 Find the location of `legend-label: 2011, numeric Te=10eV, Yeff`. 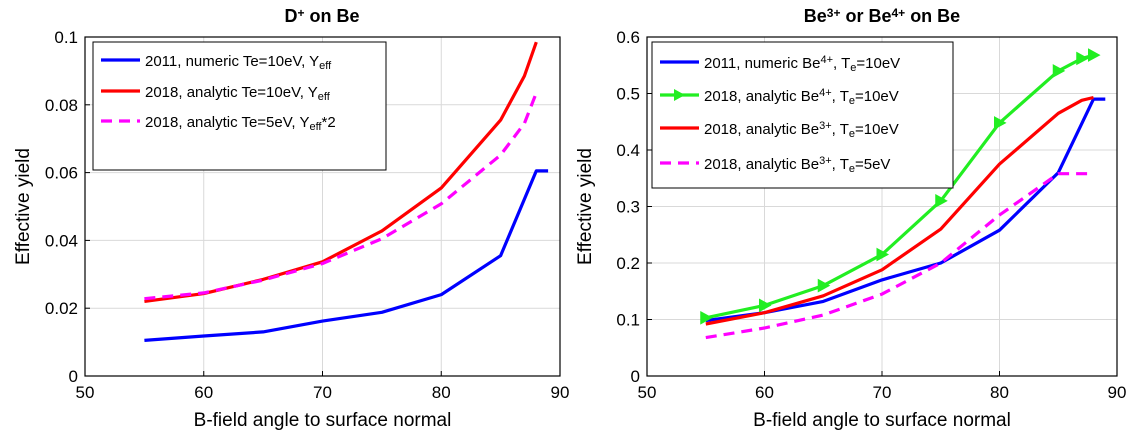

legend-label: 2011, numeric Te=10eV, Yeff is located at coordinates (238, 62).